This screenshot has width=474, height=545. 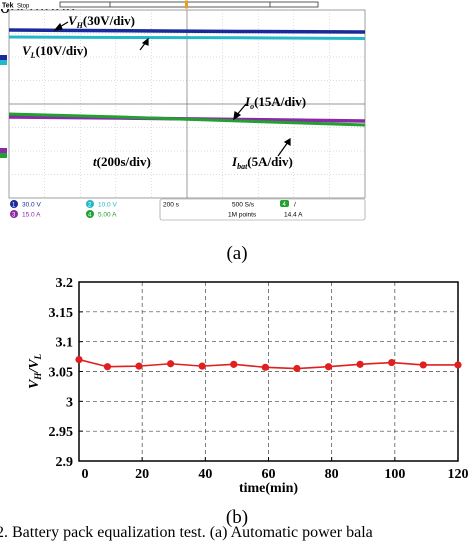 I want to click on caption-a: (a), so click(x=237, y=253).